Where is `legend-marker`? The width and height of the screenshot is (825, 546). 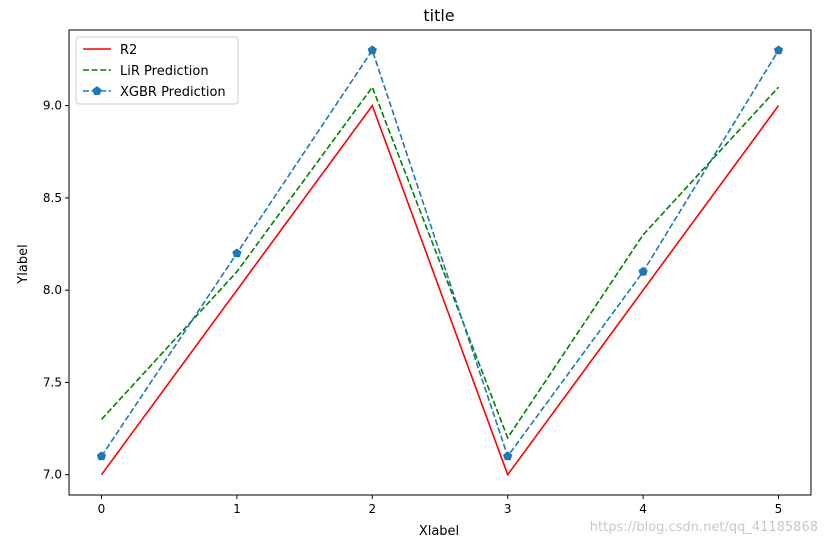 legend-marker is located at coordinates (97, 90).